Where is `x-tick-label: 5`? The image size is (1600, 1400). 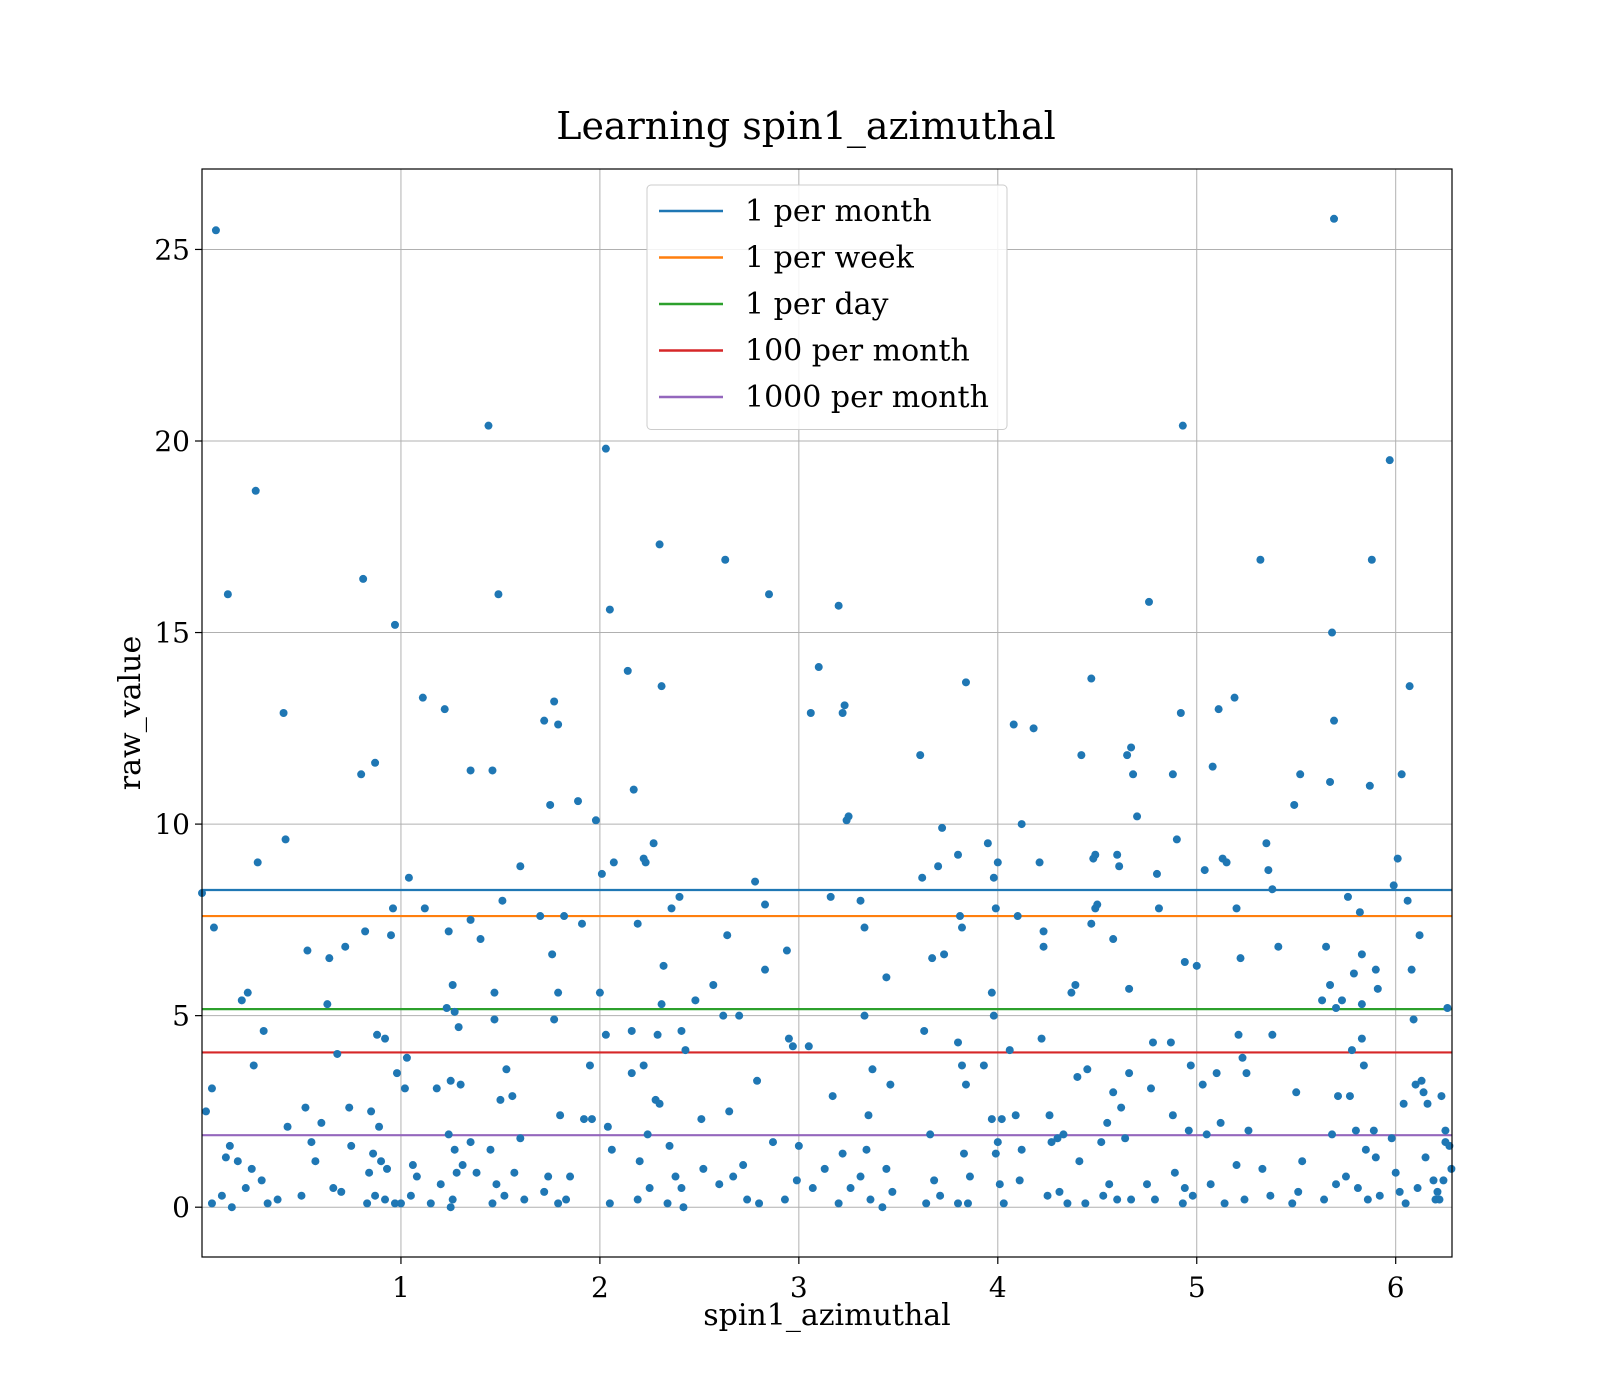
x-tick-label: 5 is located at coordinates (1197, 1287).